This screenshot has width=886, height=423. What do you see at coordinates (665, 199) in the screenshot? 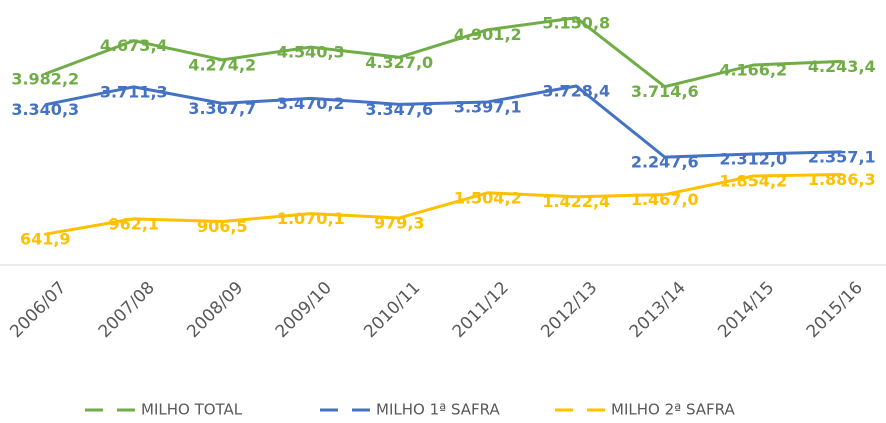
I see `data-label: 1.467,0` at bounding box center [665, 199].